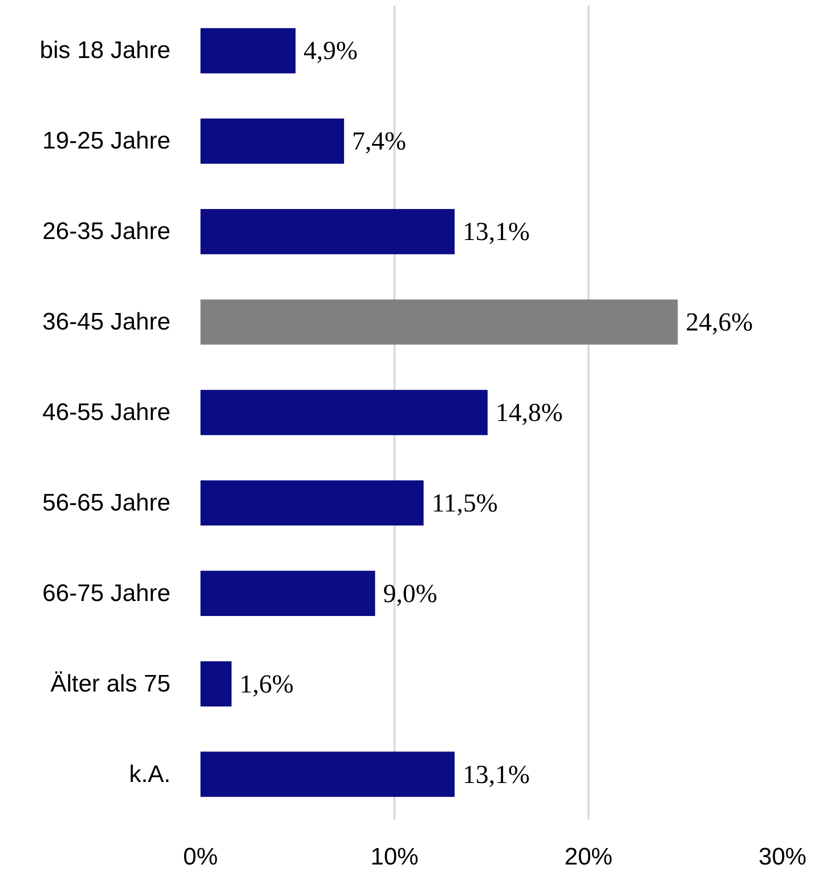 The width and height of the screenshot is (813, 873). I want to click on x-tick-label: 0%, so click(200, 857).